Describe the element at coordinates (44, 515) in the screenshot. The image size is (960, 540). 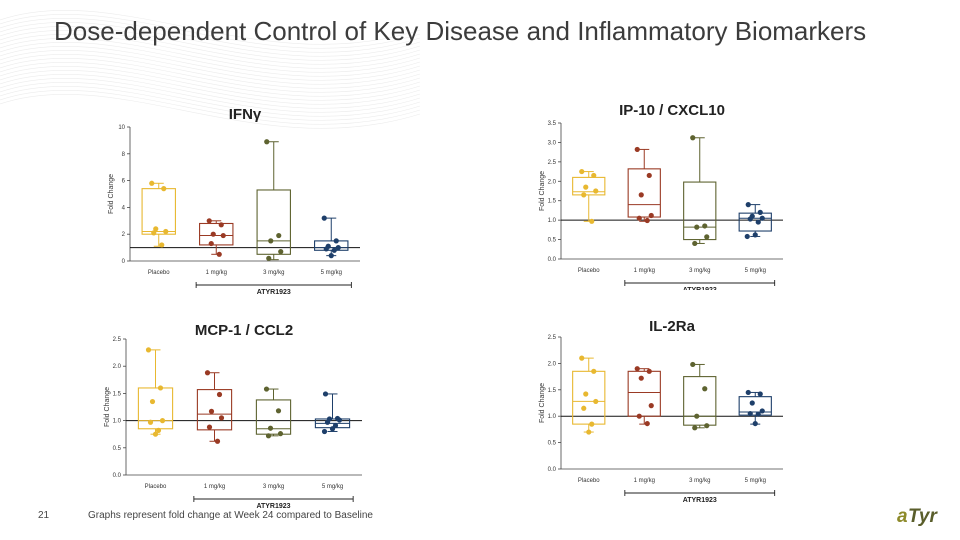
I see `page-number: 21` at that location.